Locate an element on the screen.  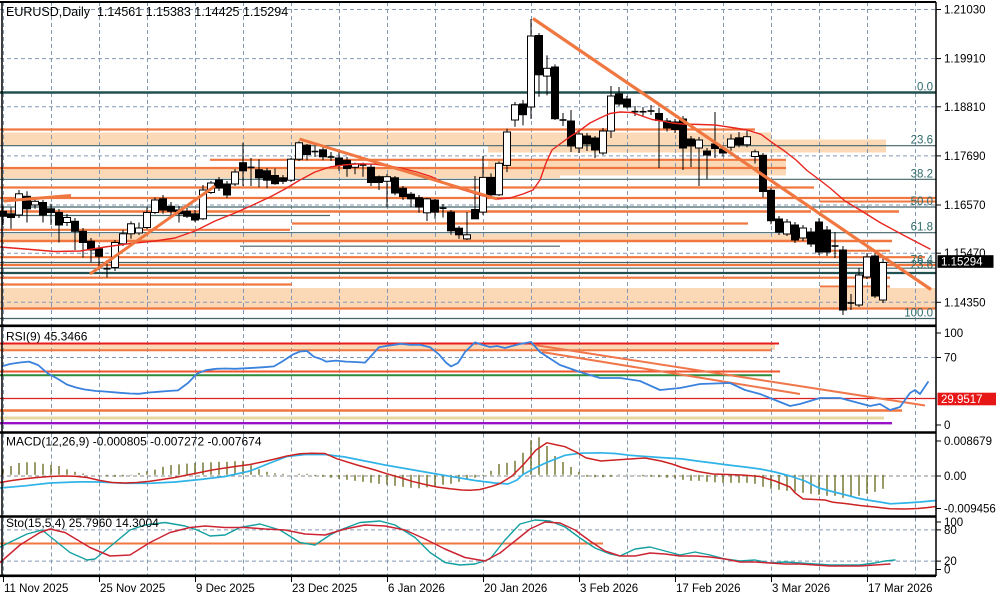
svg-text: RSI(9) 45.3466 is located at coordinates (47, 337).